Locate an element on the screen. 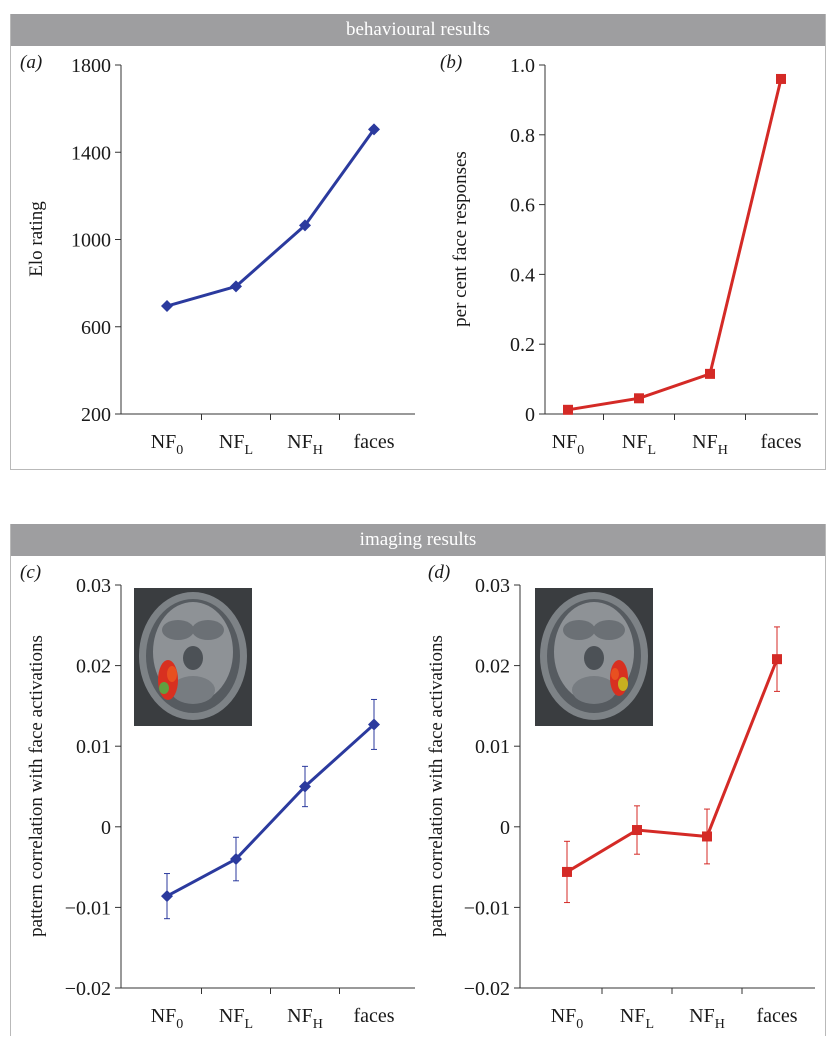 This screenshot has height=1037, width=827. y-tick-label: 0.6 is located at coordinates (522, 206).